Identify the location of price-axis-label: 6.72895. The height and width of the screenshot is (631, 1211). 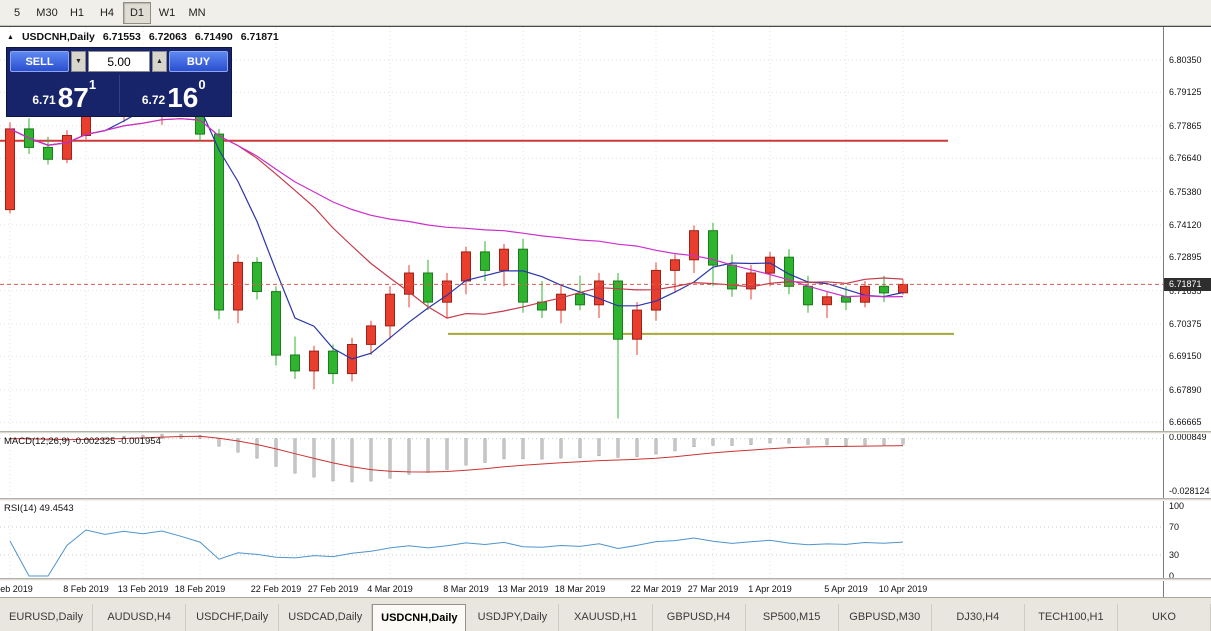
(1185, 257).